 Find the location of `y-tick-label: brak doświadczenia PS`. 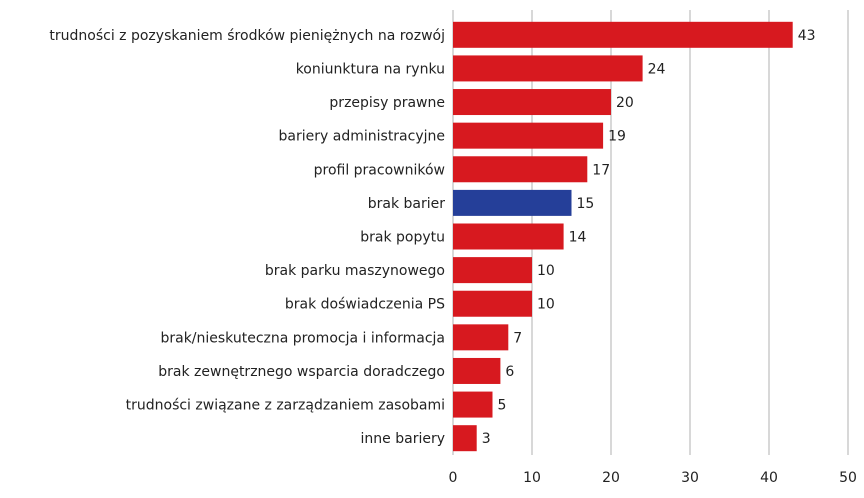

y-tick-label: brak doświadczenia PS is located at coordinates (365, 305).